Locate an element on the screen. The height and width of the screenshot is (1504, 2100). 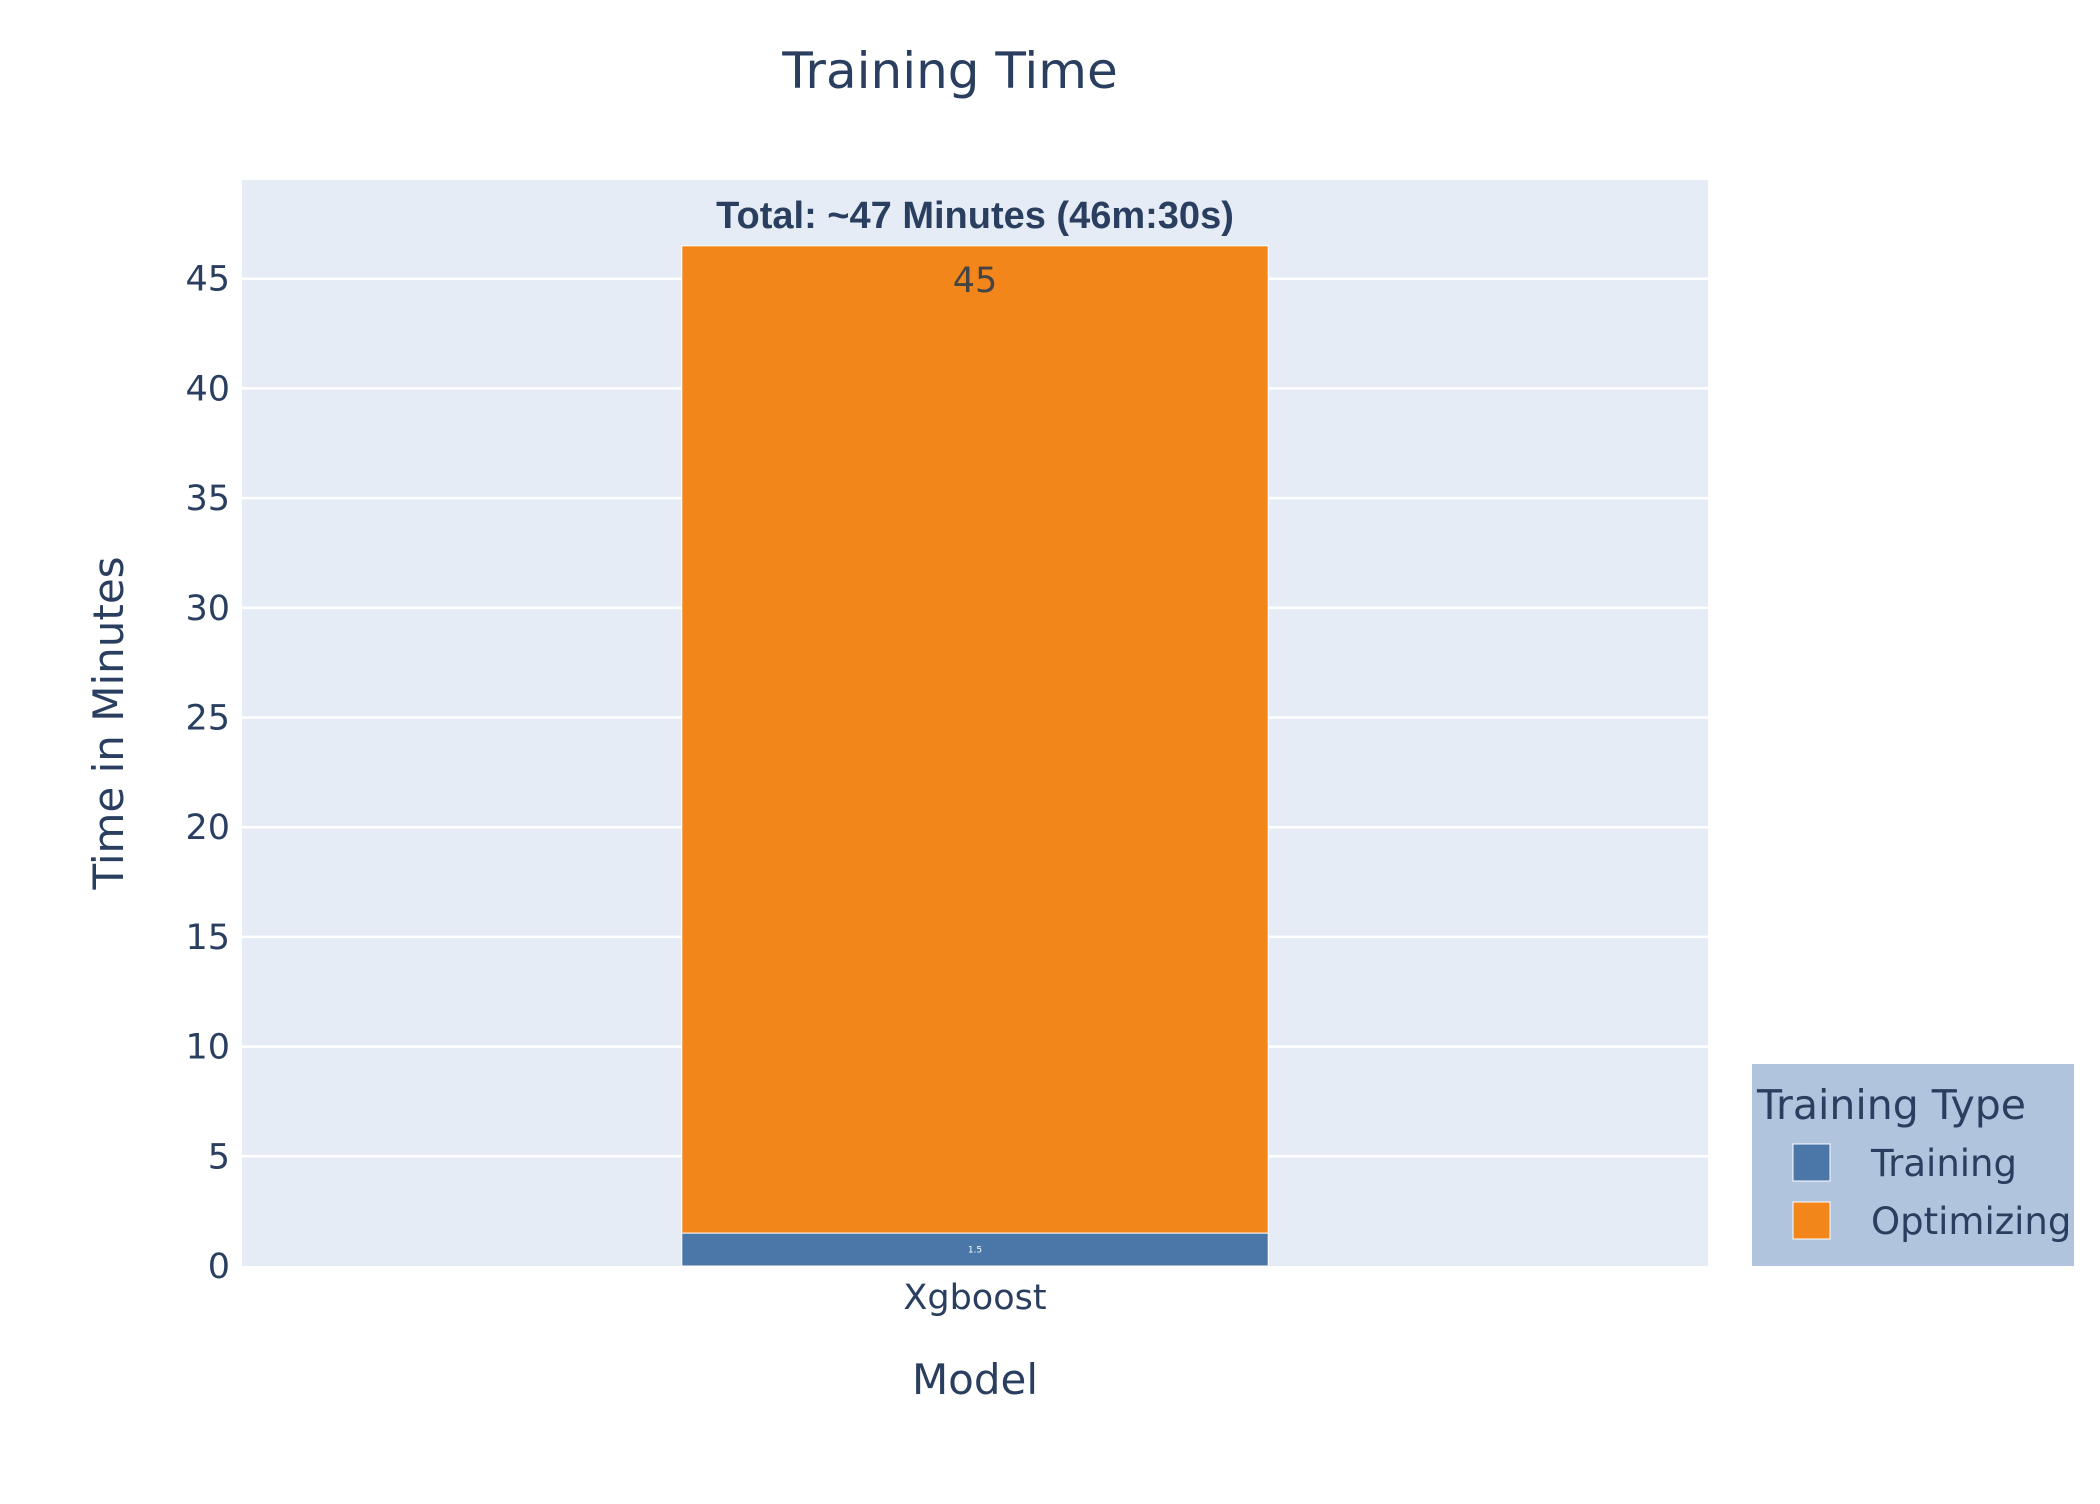
y-tick-label: 15 is located at coordinates (207, 938).